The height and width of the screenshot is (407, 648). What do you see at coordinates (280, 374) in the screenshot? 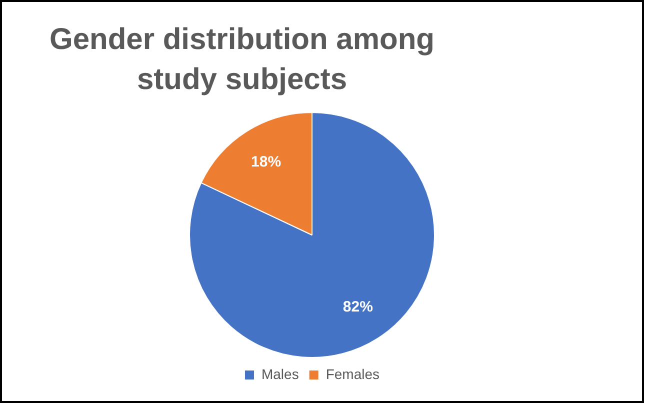
I see `legend-label: Males` at bounding box center [280, 374].